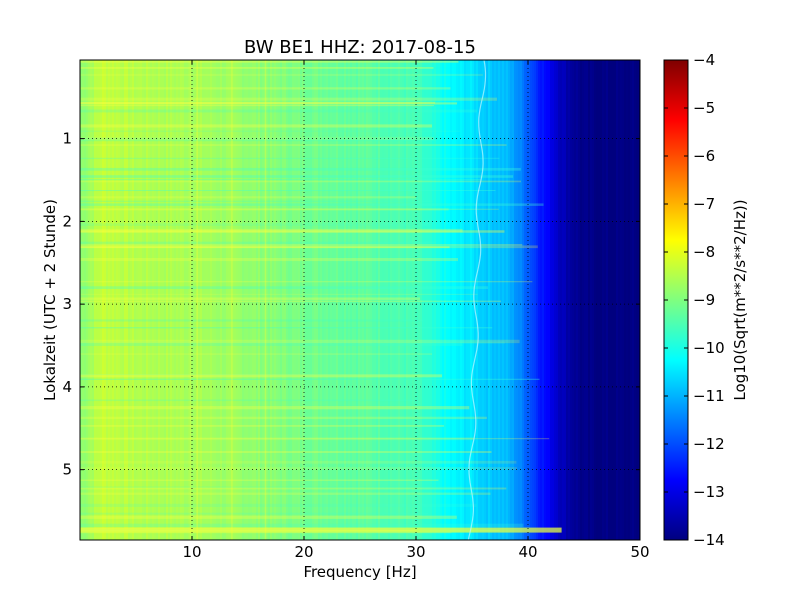 The image size is (800, 600). What do you see at coordinates (67, 470) in the screenshot?
I see `y-tick-label: 5` at bounding box center [67, 470].